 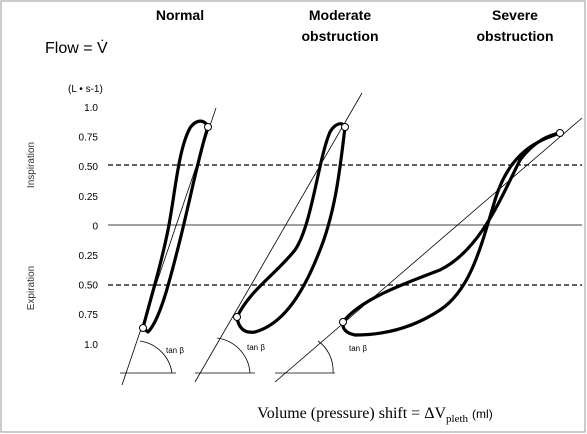 I want to click on y-tick-label: 0, so click(x=95, y=226).